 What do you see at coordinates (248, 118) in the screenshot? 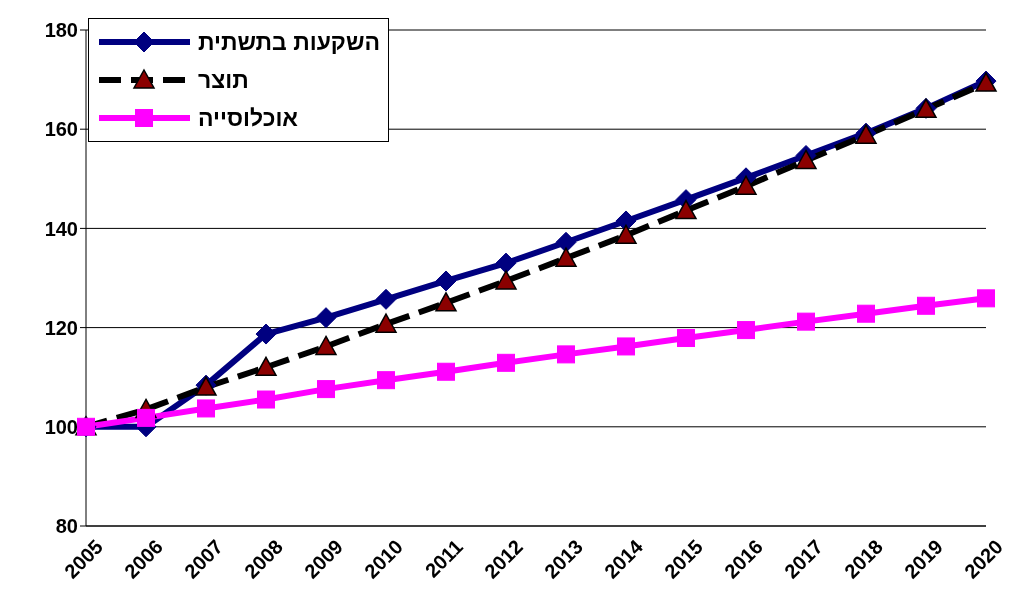
I see `legend-label: אוכלוסייה` at bounding box center [248, 118].